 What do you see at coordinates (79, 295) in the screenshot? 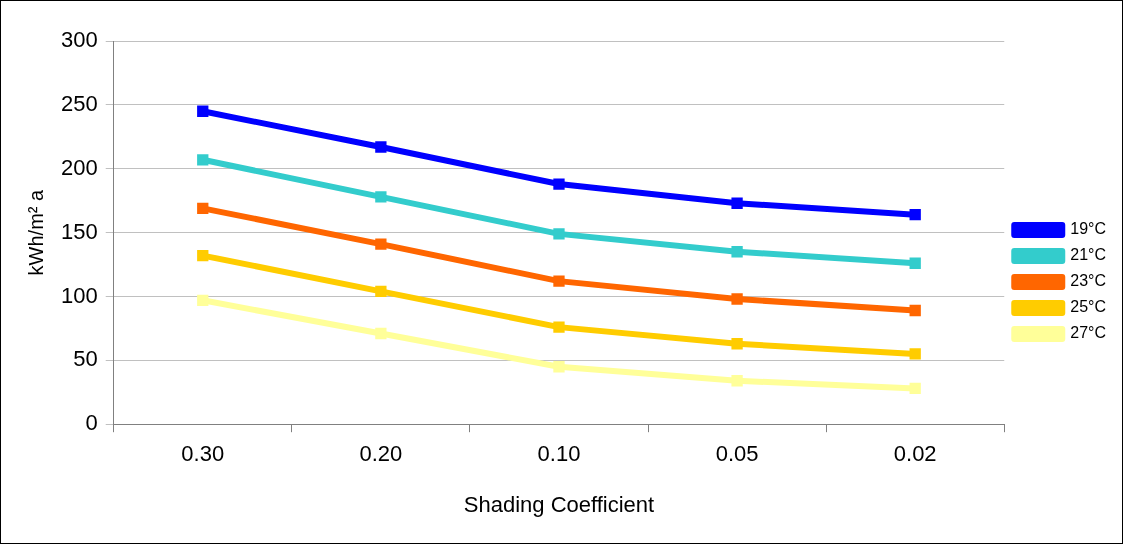
I see `y-tick-label: 100` at bounding box center [79, 295].